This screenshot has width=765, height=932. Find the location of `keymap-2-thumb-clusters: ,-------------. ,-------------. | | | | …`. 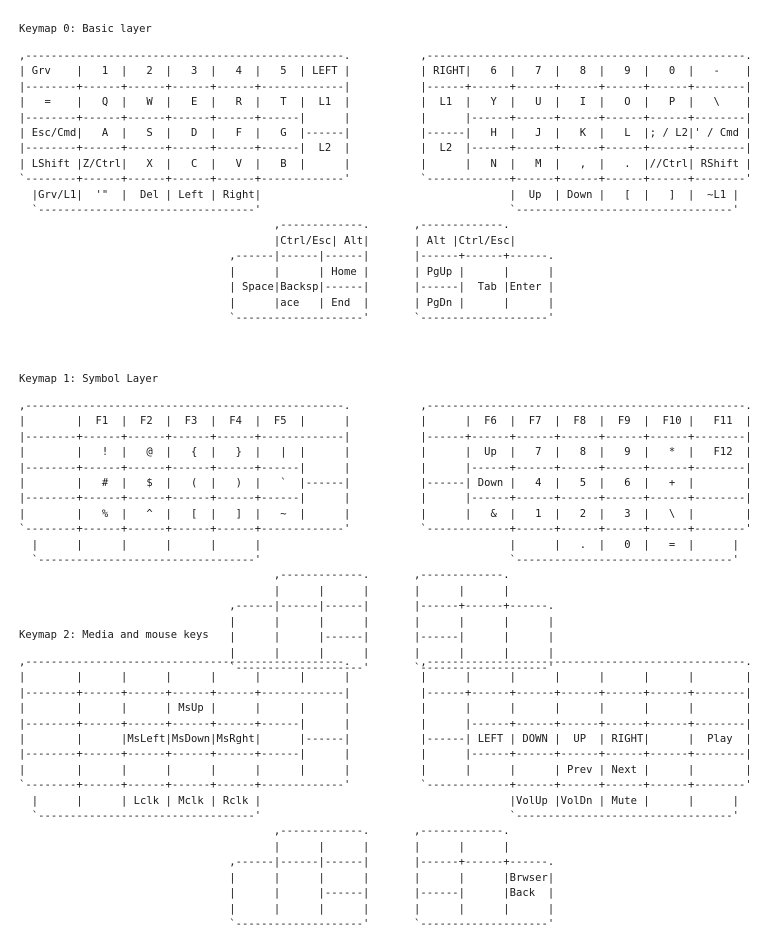

keymap-2-thumb-clusters: ,-------------. ,-------------. | | | | … is located at coordinates (392, 877).